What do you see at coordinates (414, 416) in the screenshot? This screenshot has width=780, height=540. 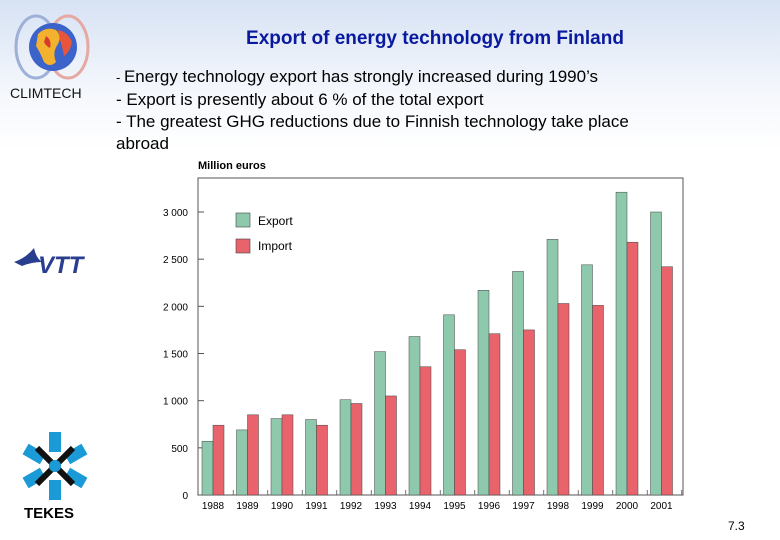 I see `bar-export-1994` at bounding box center [414, 416].